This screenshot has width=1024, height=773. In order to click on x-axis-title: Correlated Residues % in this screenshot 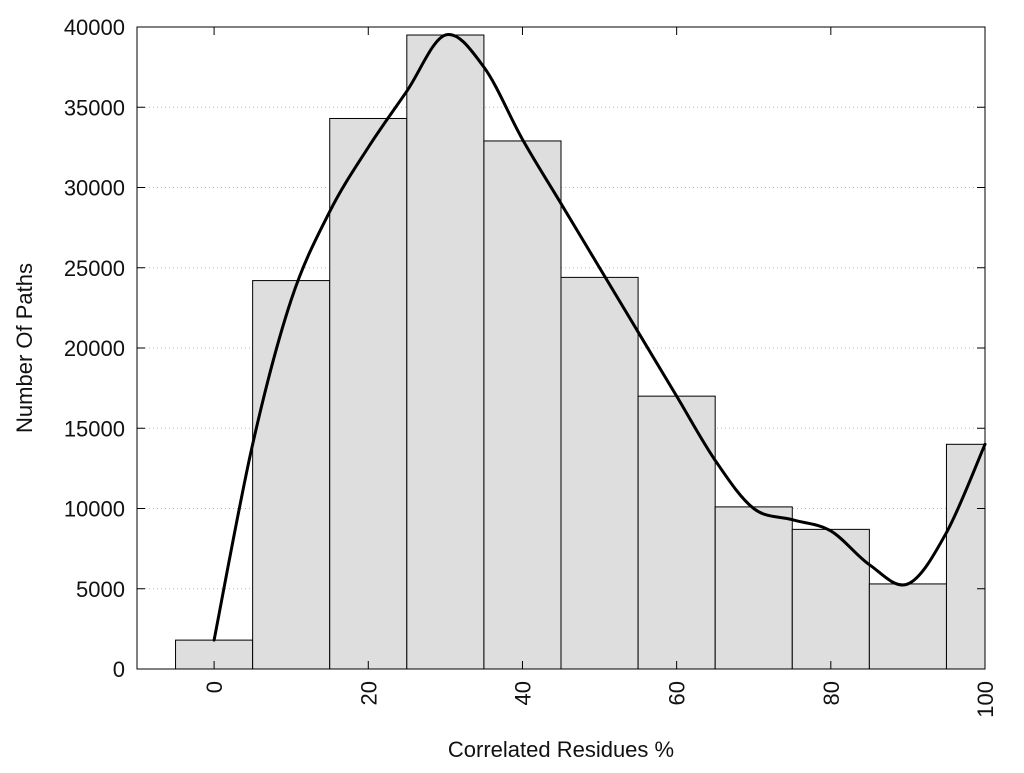, I will do `click(561, 749)`.